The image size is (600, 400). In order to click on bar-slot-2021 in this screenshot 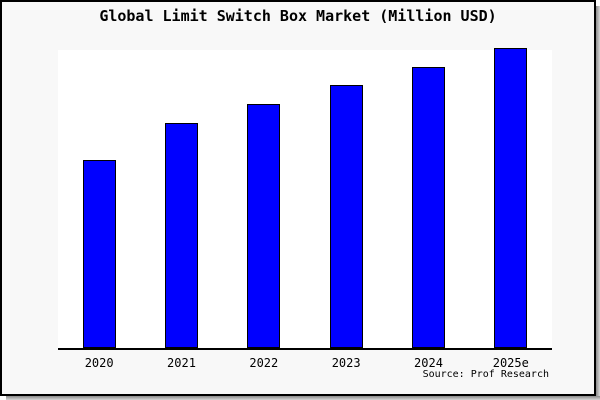, I will do `click(181, 199)`.